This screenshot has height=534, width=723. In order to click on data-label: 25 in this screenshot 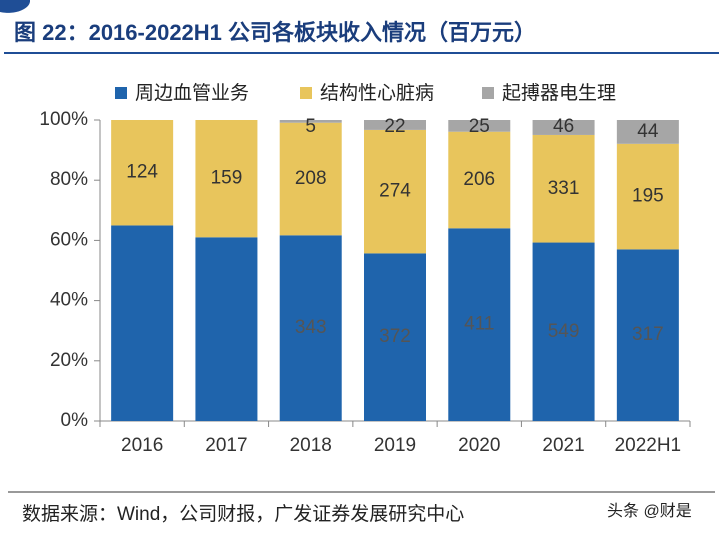, I will do `click(479, 126)`.